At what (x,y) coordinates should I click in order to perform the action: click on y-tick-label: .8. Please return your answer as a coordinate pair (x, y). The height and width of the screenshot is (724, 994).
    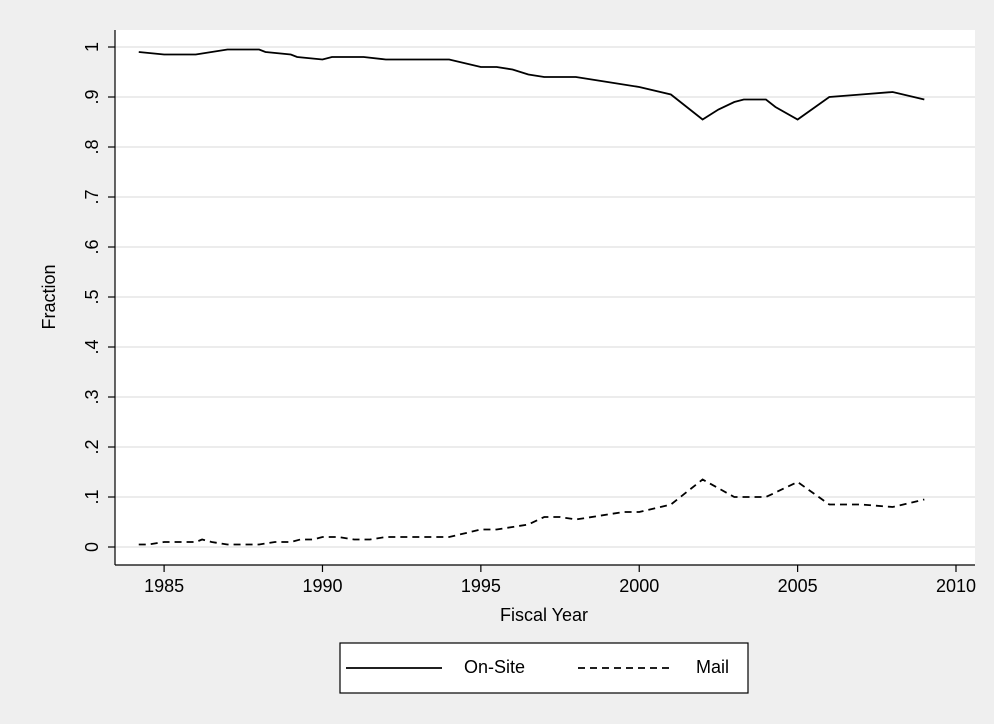
    Looking at the image, I should click on (92, 146).